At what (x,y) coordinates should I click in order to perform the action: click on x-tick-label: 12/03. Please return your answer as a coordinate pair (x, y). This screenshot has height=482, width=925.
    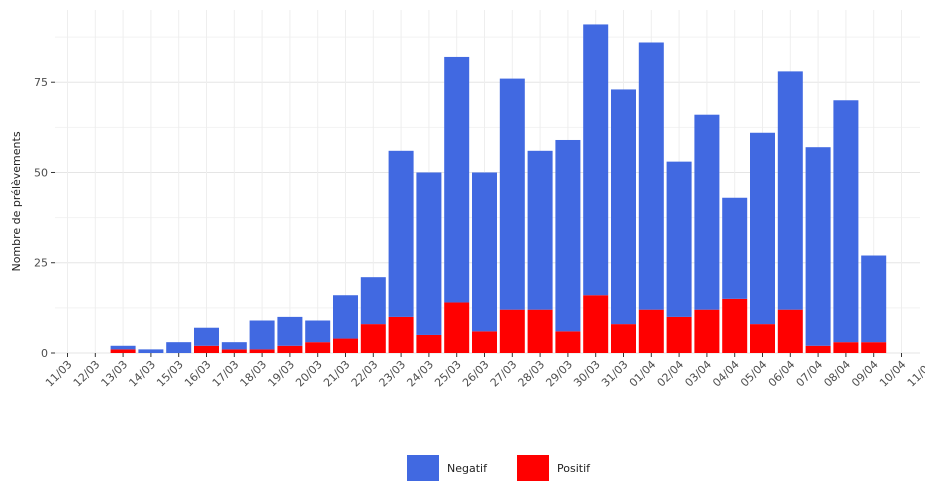
    Looking at the image, I should click on (87, 374).